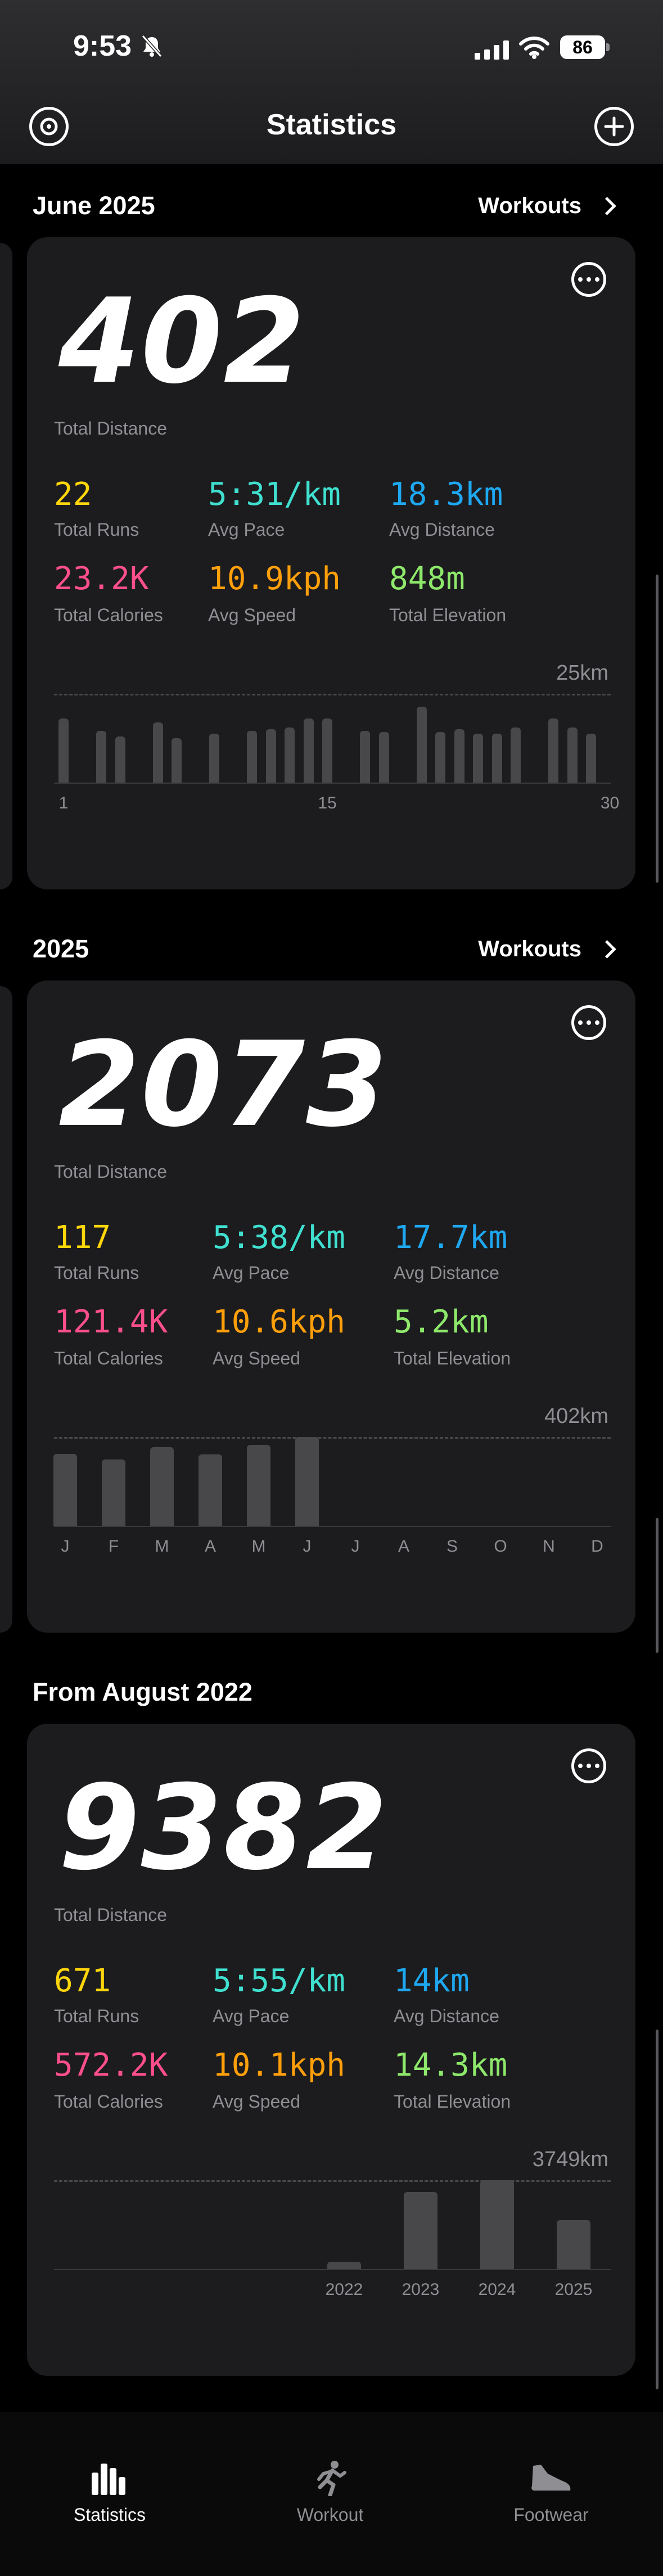 This screenshot has height=2576, width=663. I want to click on chart-tick-label: 15, so click(327, 803).